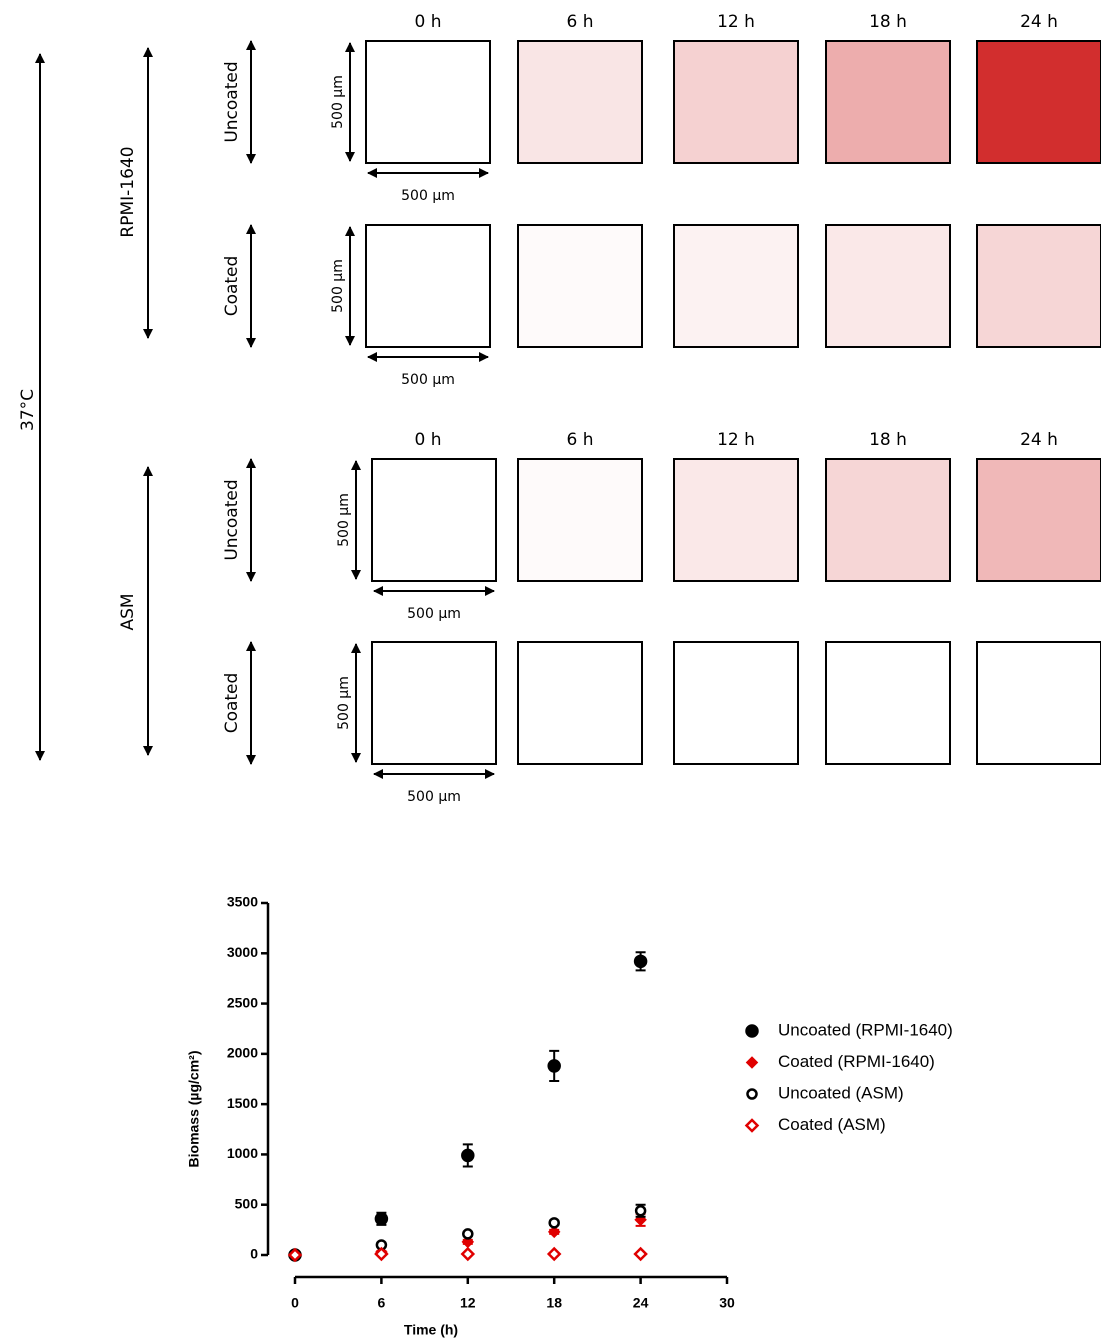  I want to click on x-axis-label: Time (h), so click(431, 1330).